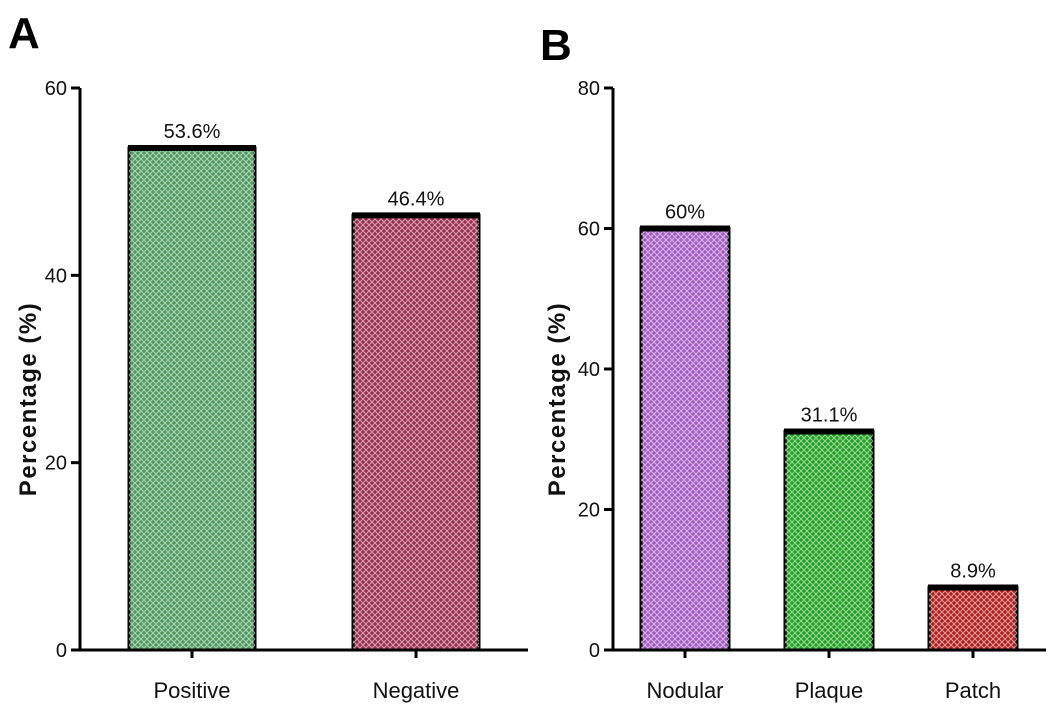  What do you see at coordinates (685, 213) in the screenshot?
I see `data-label: 60%` at bounding box center [685, 213].